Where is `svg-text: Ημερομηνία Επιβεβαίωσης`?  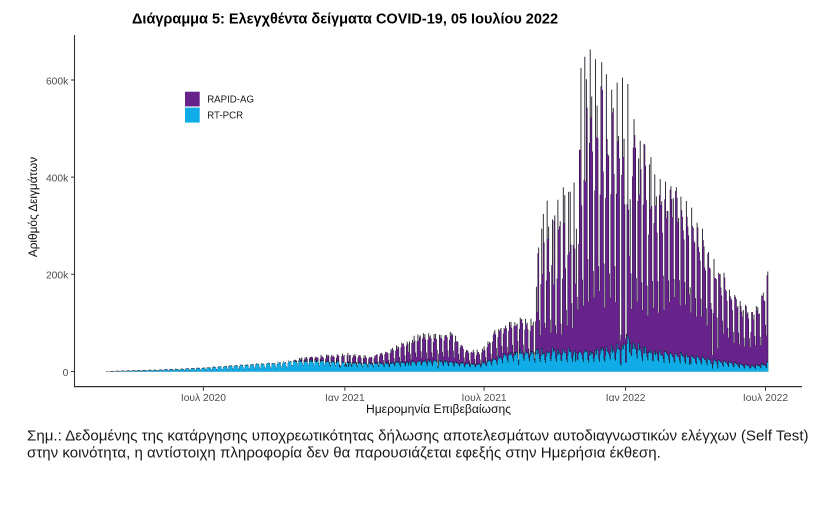 svg-text: Ημερομηνία Επιβεβαίωσης is located at coordinates (438, 409).